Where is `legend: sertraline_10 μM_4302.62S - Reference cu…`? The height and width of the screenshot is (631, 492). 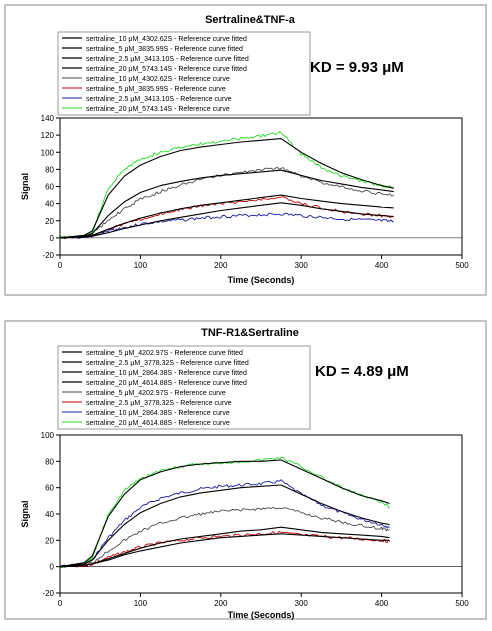 legend: sertraline_10 μM_4302.62S - Reference cu… is located at coordinates (184, 73).